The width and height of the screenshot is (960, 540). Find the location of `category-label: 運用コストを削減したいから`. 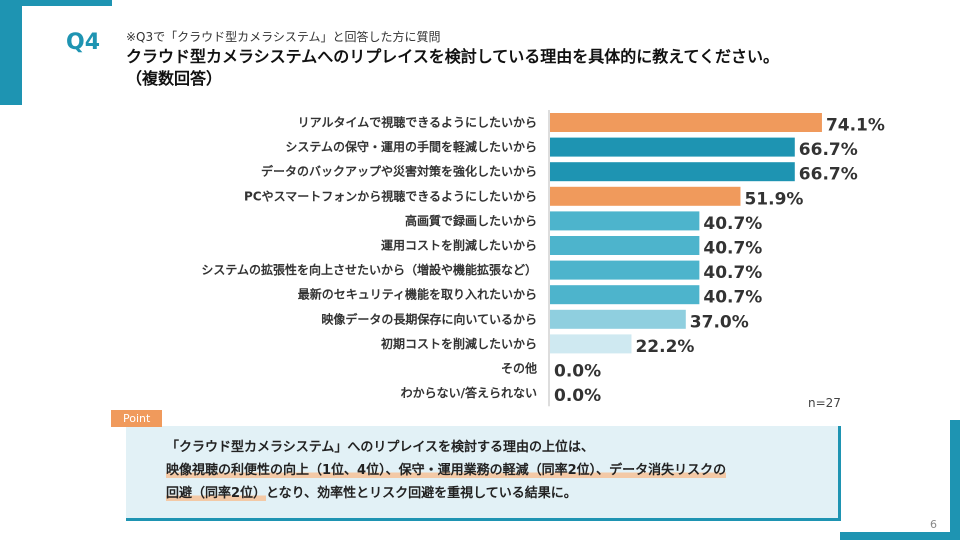

category-label: 運用コストを削減したいから is located at coordinates (459, 245).